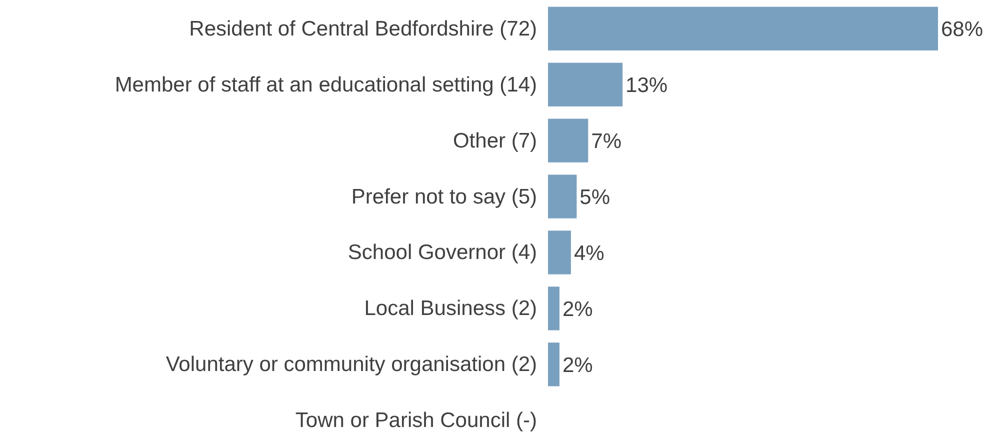  What do you see at coordinates (351, 364) in the screenshot?
I see `y-tick-label: Voluntary or community organisation (2)` at bounding box center [351, 364].